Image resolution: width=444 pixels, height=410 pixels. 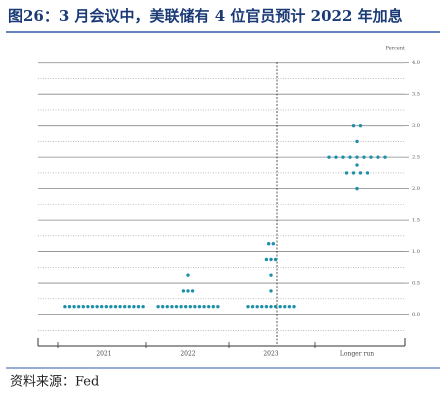 What do you see at coordinates (103, 354) in the screenshot?
I see `x-tick-label: 2021` at bounding box center [103, 354].